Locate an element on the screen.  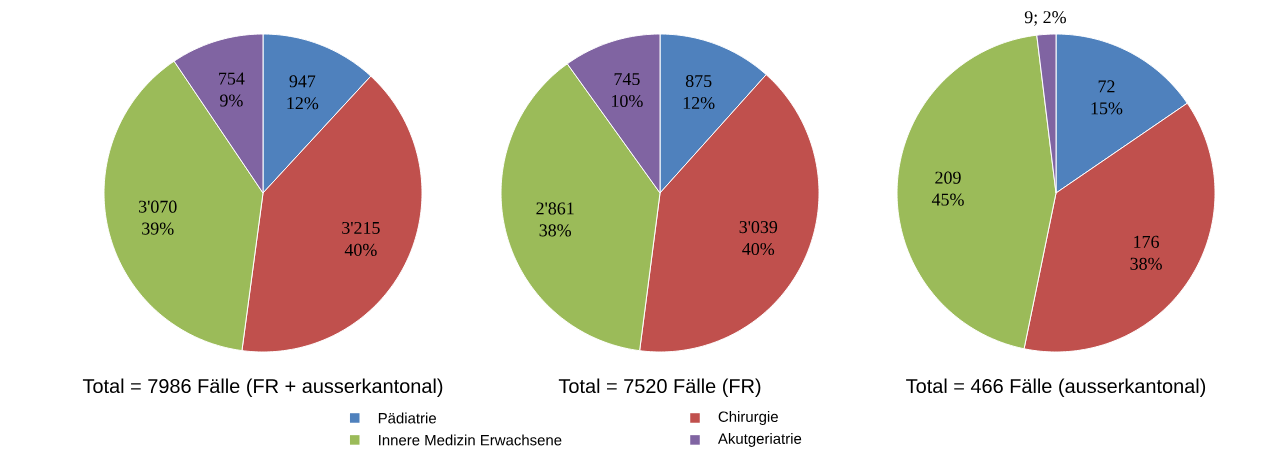
data-label: 875 12% is located at coordinates (699, 92).